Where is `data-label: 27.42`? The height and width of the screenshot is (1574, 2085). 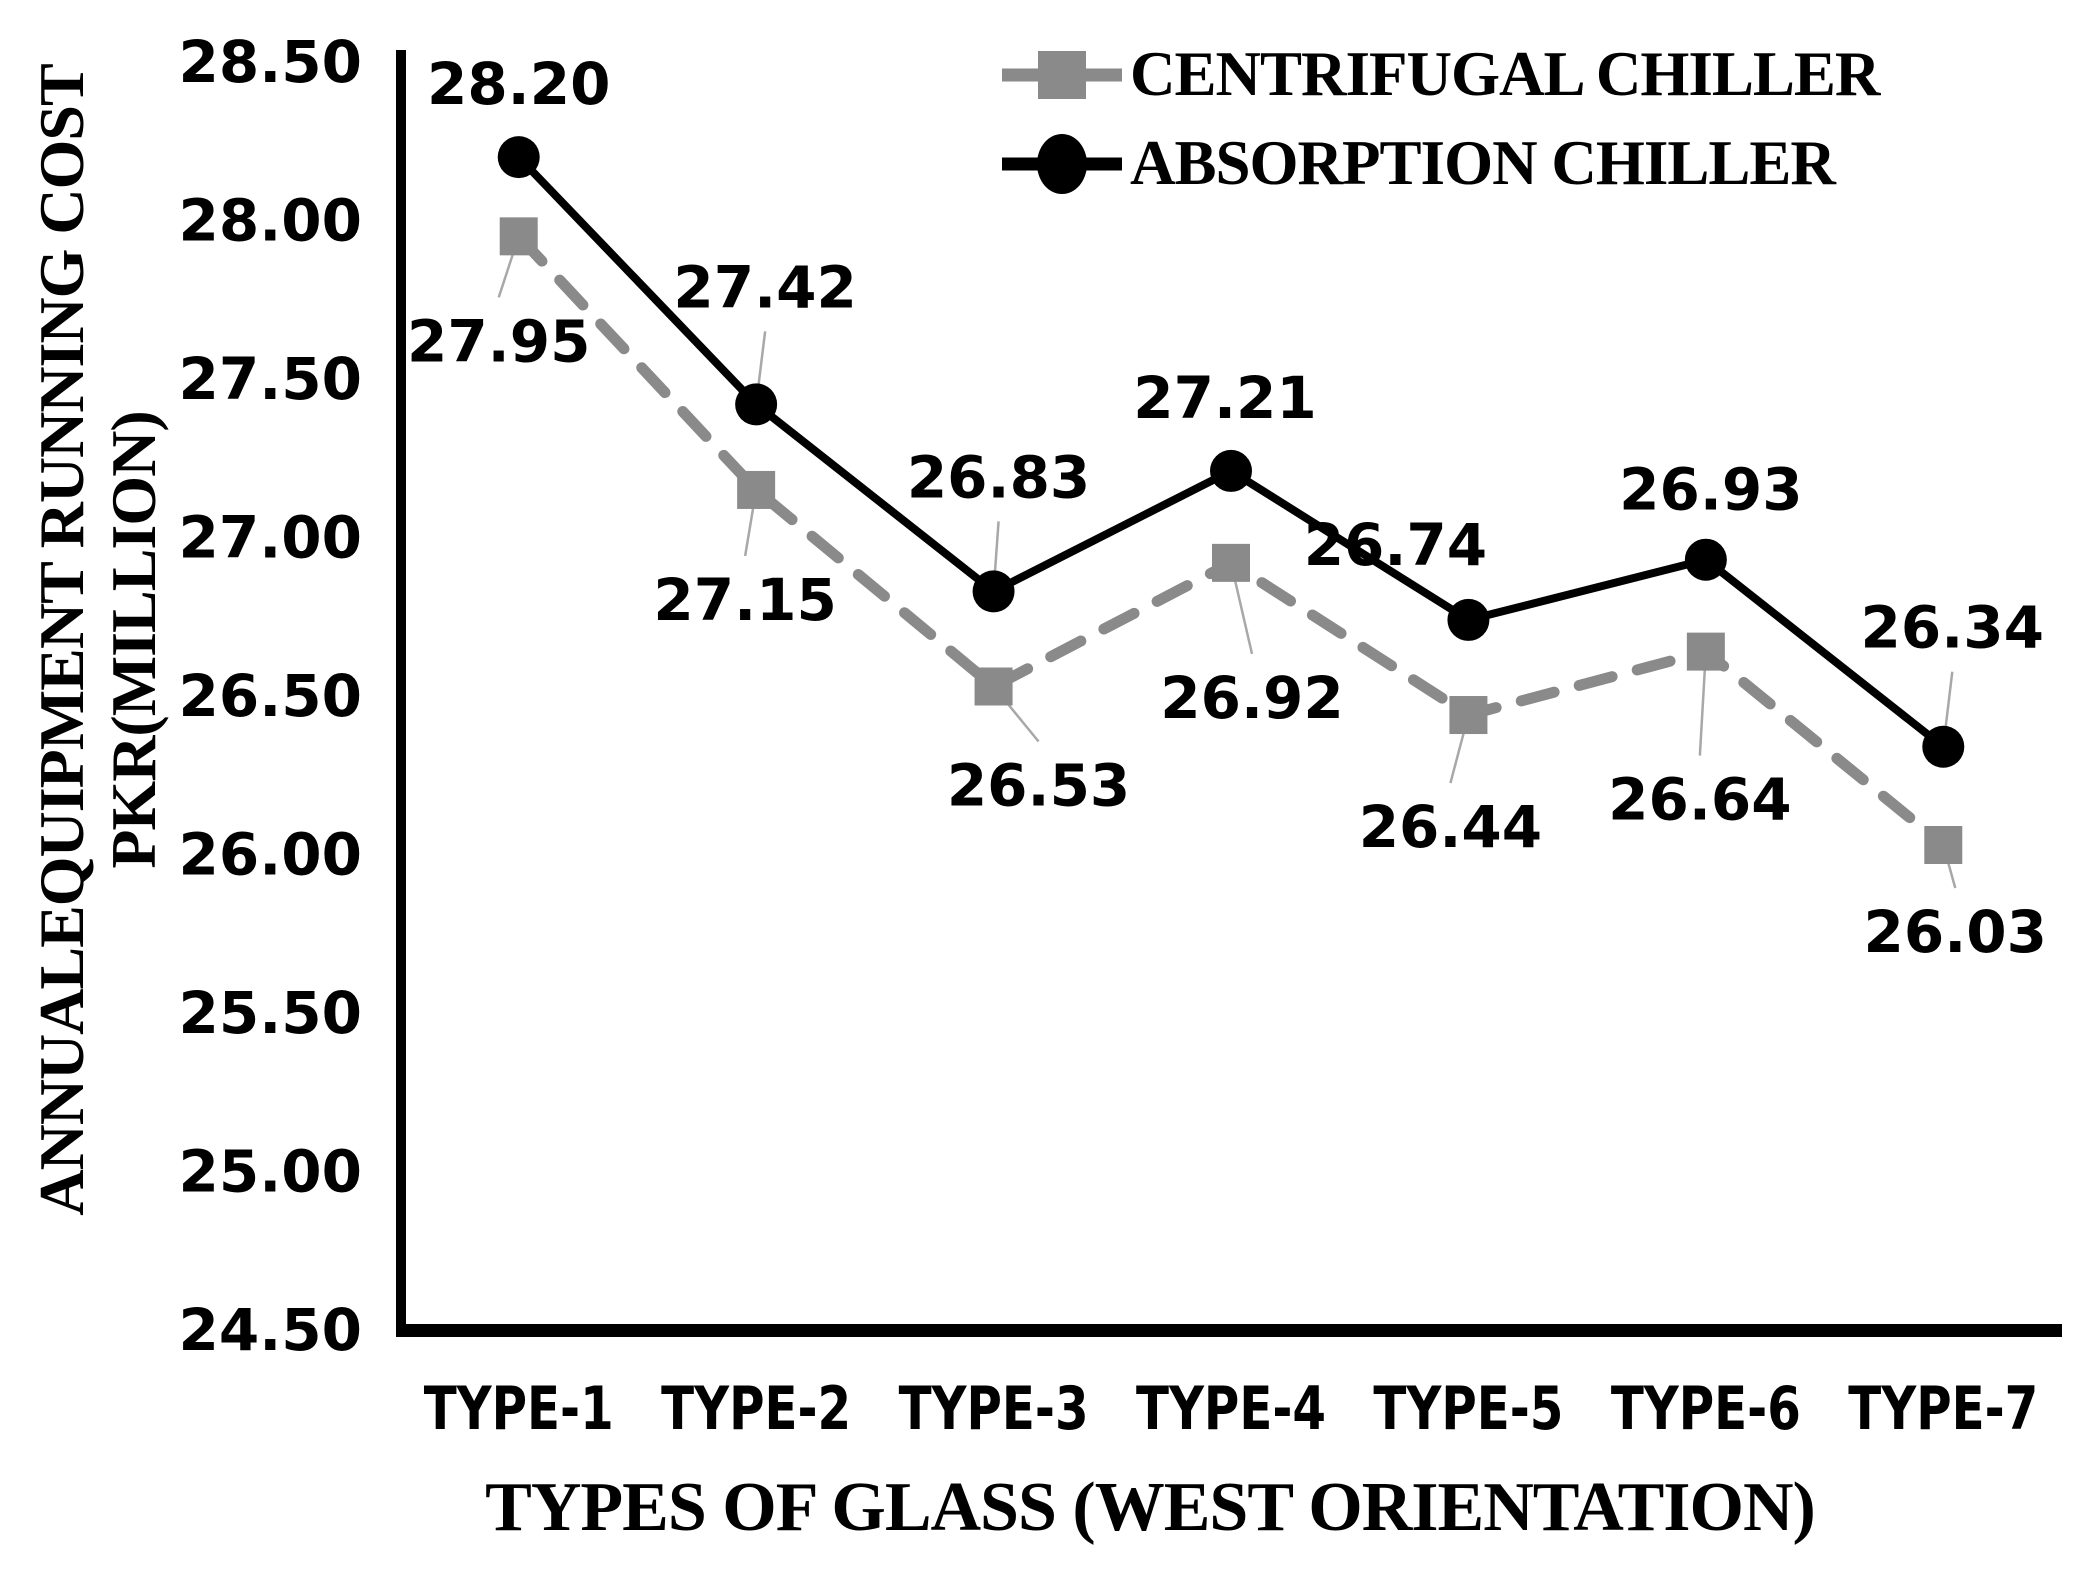 data-label: 27.42 is located at coordinates (764, 287).